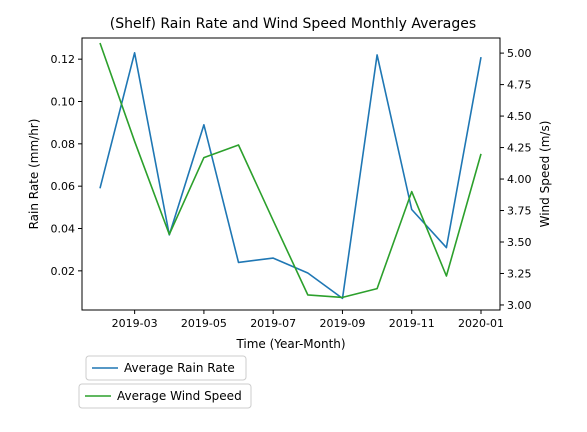 Image resolution: width=587 pixels, height=432 pixels. What do you see at coordinates (179, 396) in the screenshot?
I see `legend-wind-speed-label: Average Wind Speed` at bounding box center [179, 396].